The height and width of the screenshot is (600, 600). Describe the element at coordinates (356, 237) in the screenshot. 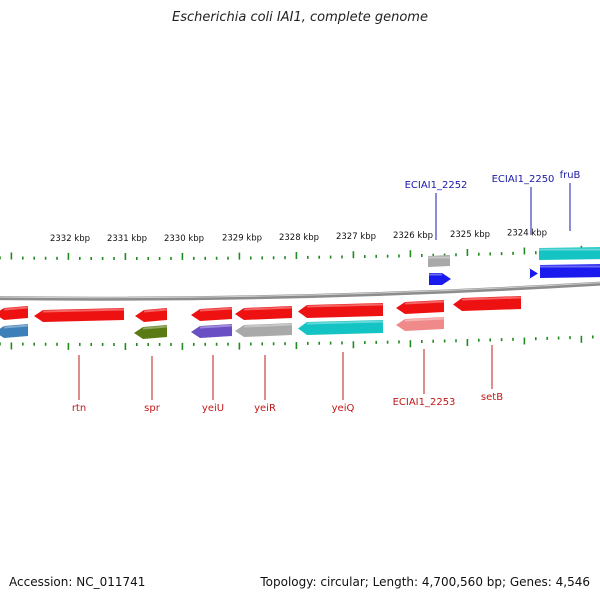

I see `scale-label: 2327 kbp` at that location.